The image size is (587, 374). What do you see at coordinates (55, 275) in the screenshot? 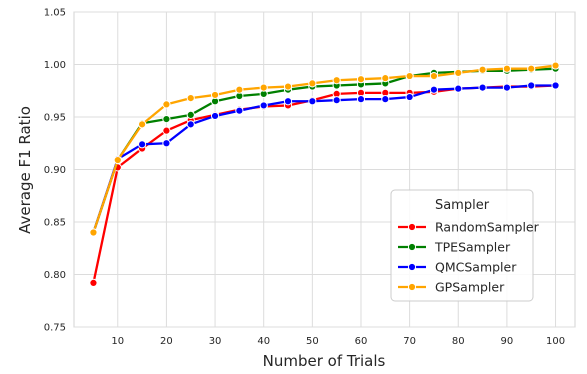
I see `y-tick-label: 0.80` at bounding box center [55, 275].